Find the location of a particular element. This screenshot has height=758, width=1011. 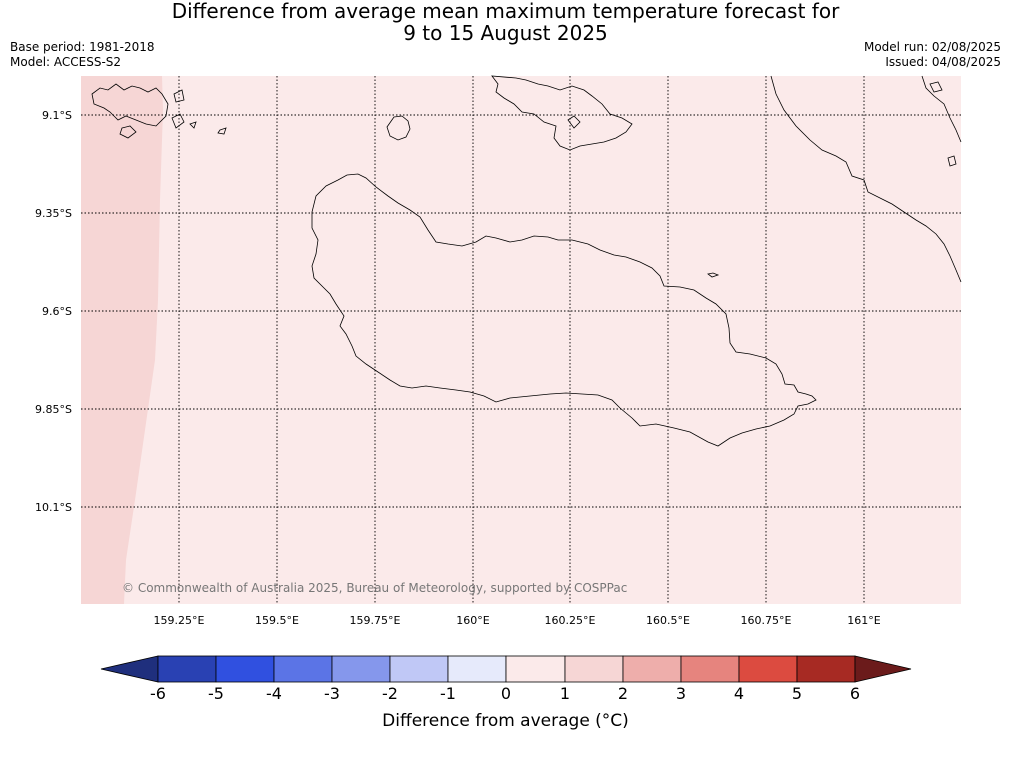

colorbar-tick-label: -5 is located at coordinates (216, 693).